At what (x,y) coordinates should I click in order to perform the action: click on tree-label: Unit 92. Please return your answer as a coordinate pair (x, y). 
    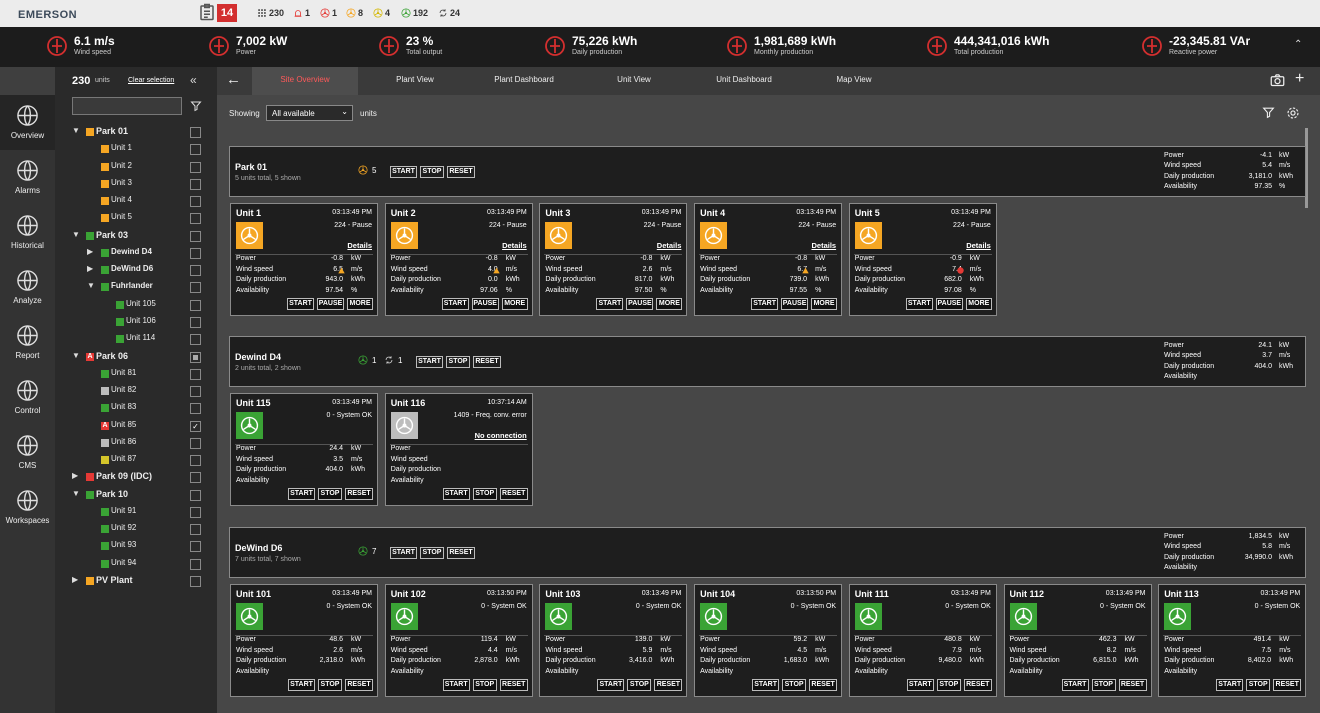
    Looking at the image, I should click on (124, 528).